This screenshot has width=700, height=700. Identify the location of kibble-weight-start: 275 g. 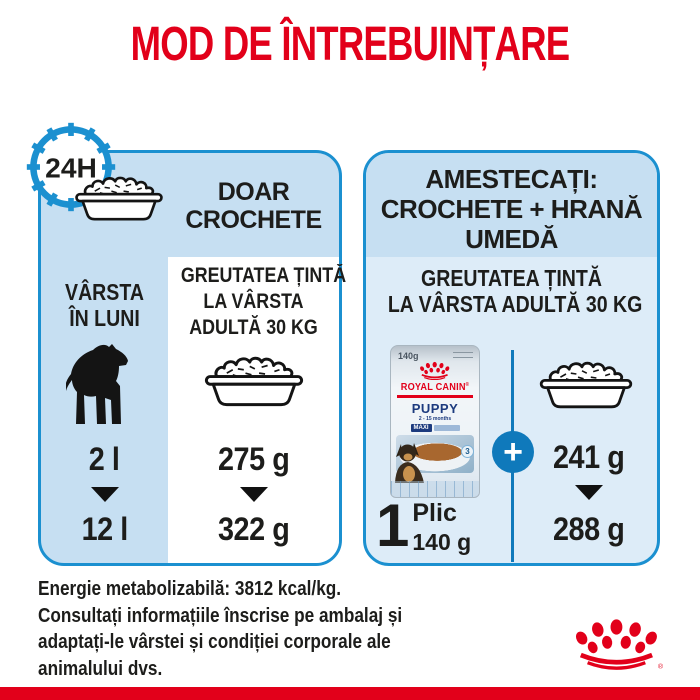
(253, 459).